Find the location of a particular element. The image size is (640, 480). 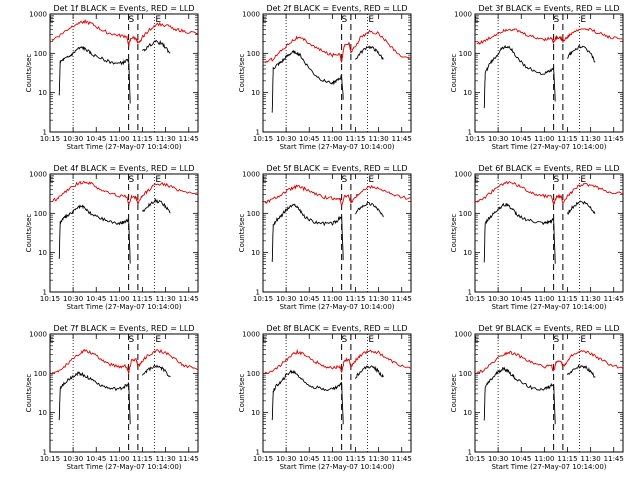

panel-title: Det 4f BLACK = Events, RED = LLD is located at coordinates (123, 168).